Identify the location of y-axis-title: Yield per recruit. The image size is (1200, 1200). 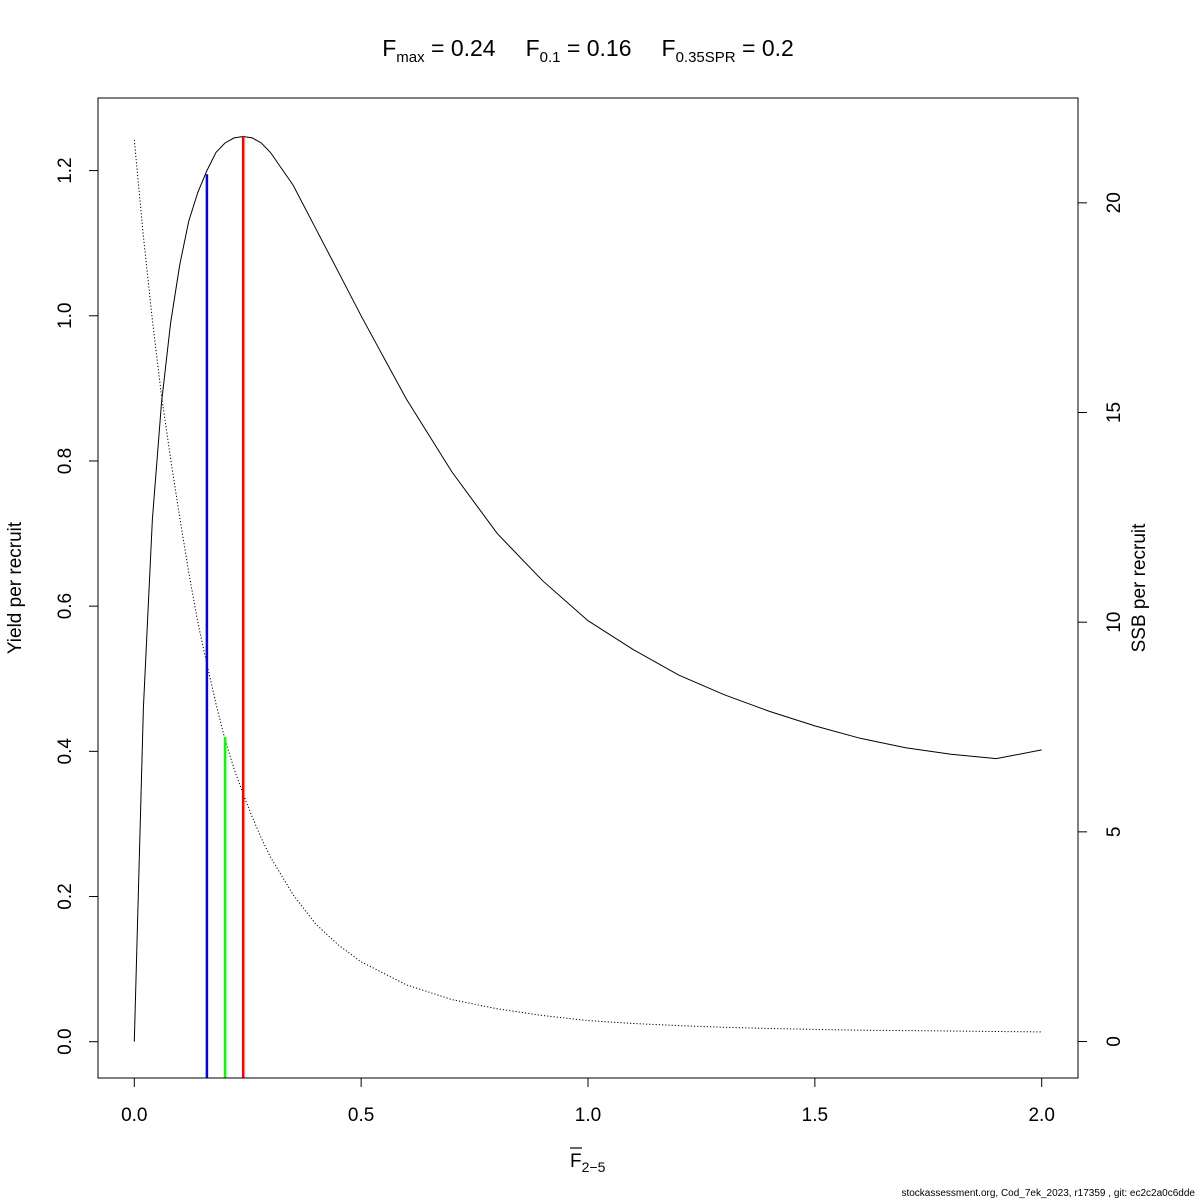
(15, 587).